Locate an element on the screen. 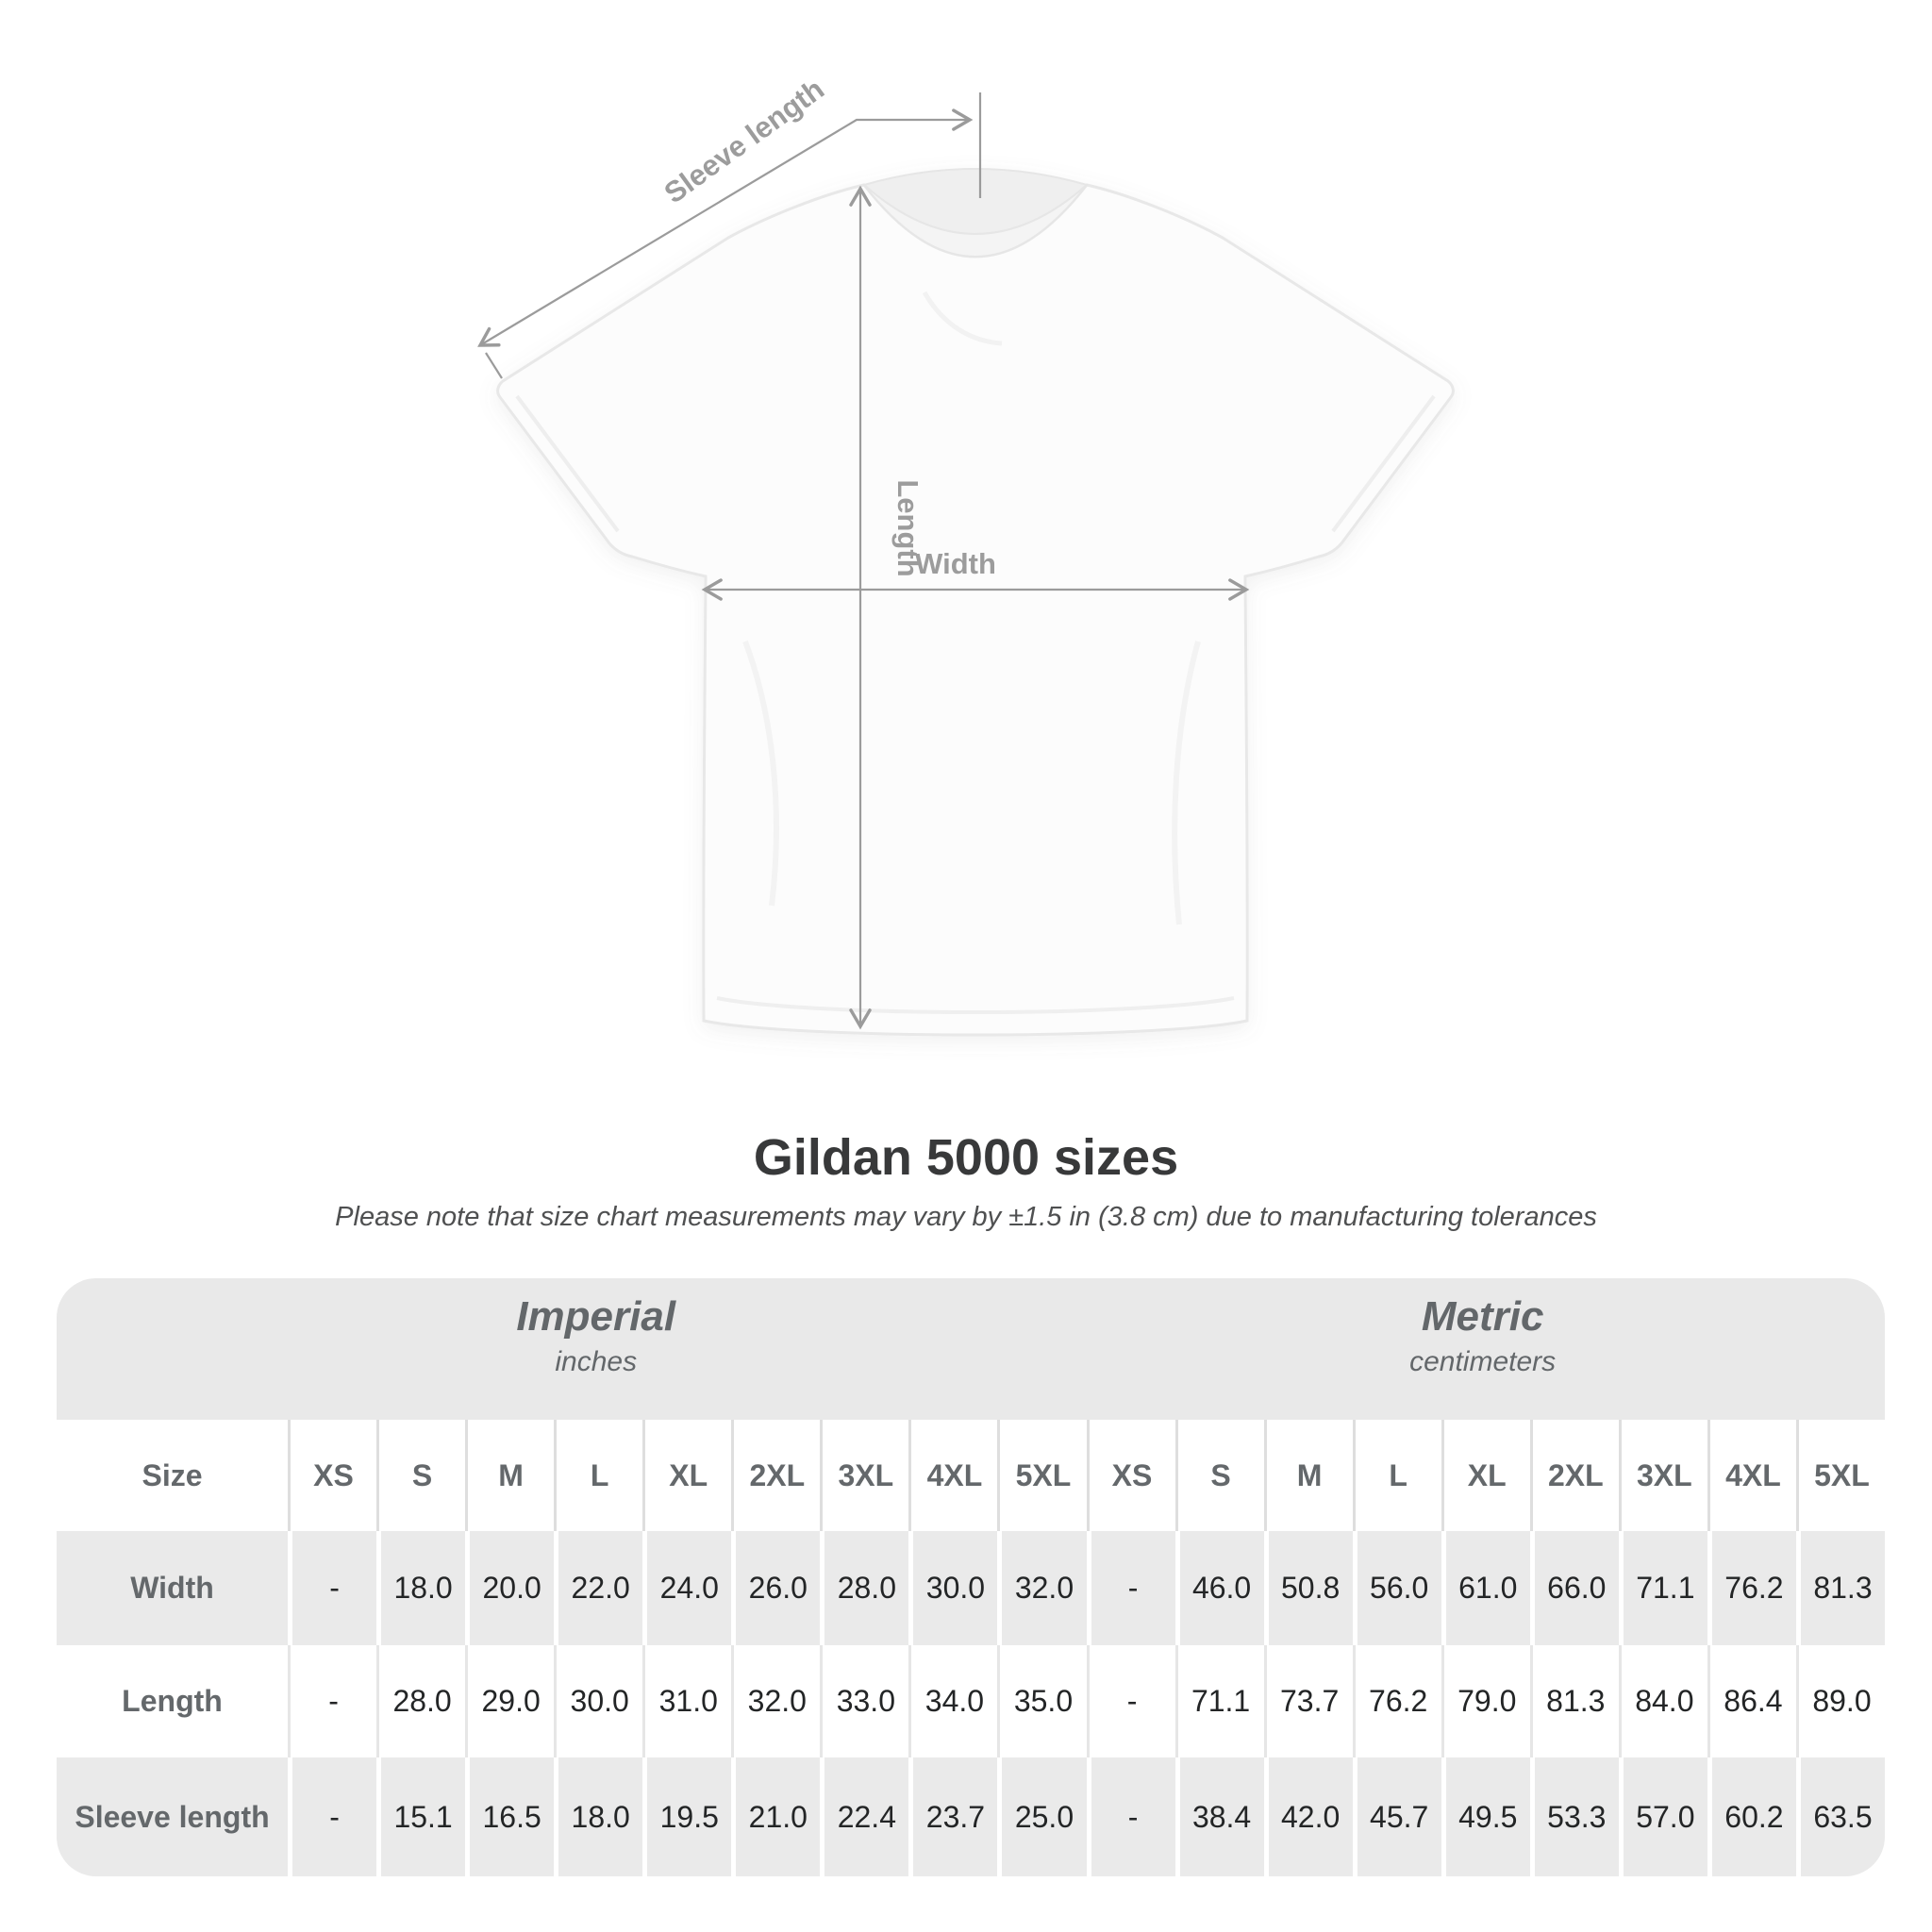  value-cell: 29.0 is located at coordinates (510, 1701).